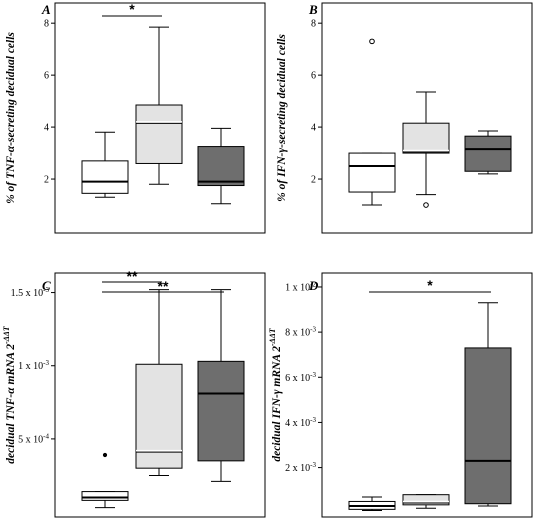  What do you see at coordinates (300, 332) in the screenshot?
I see `y-tick-label: 8 x 10⁻³` at bounding box center [300, 332].